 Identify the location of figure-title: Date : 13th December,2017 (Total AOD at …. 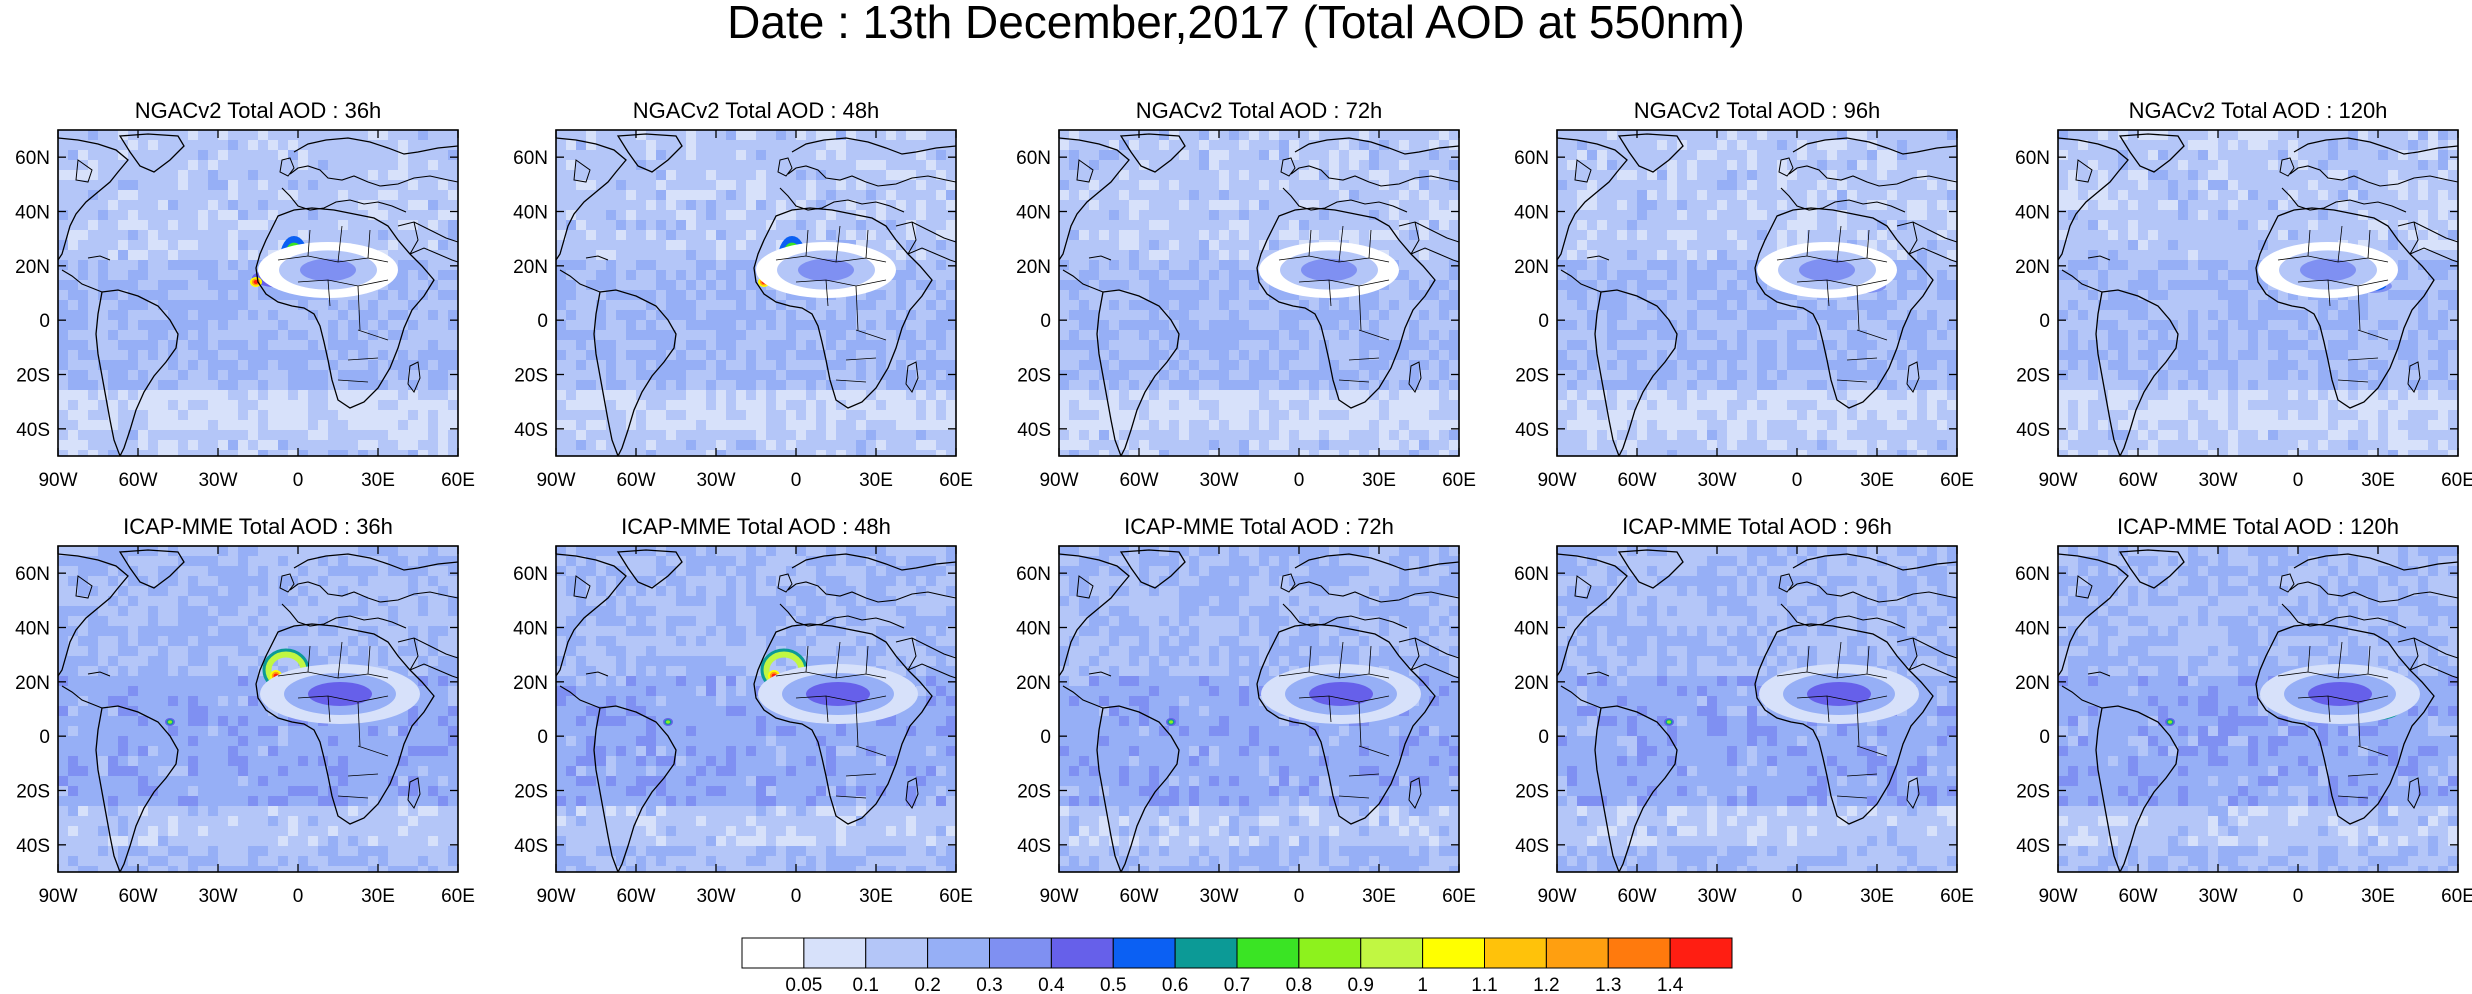
(1236, 24).